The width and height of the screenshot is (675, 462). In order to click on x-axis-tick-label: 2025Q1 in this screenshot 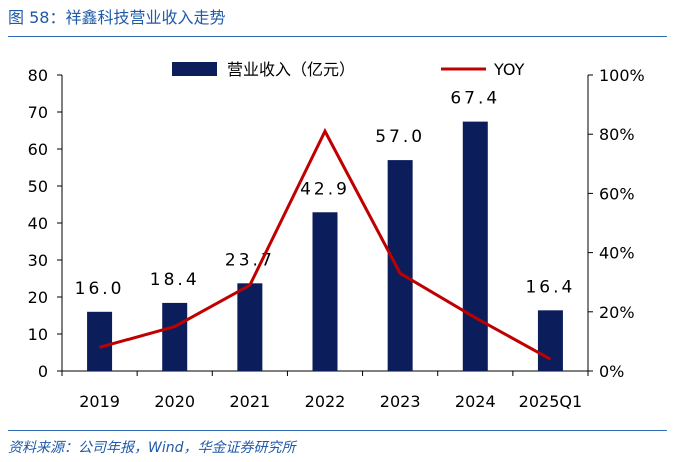, I will do `click(551, 401)`.